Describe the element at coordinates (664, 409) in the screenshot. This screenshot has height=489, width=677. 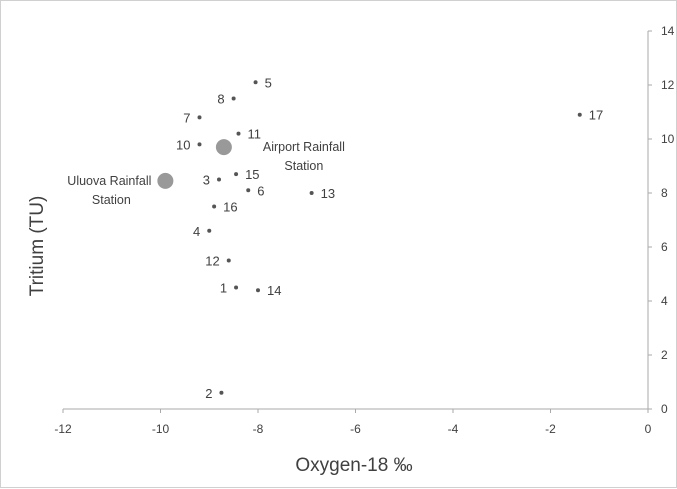
I see `y-tick-label: 0` at that location.